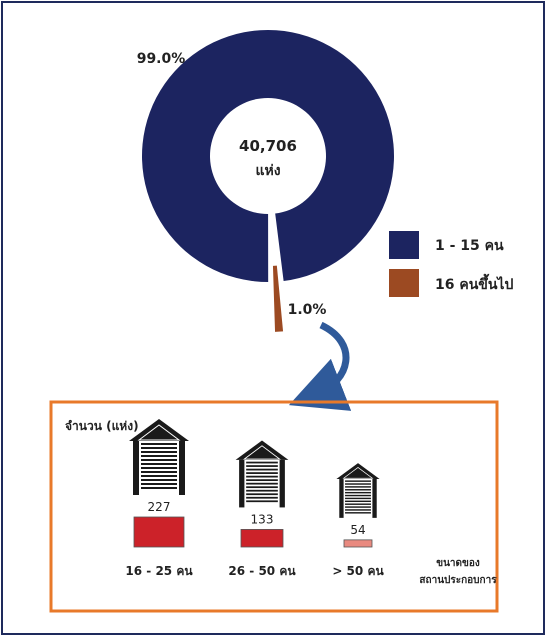 This screenshot has width=550, height=642. What do you see at coordinates (458, 563) in the screenshot?
I see `breakdown-footer-line1: ขนาดของ` at bounding box center [458, 563].